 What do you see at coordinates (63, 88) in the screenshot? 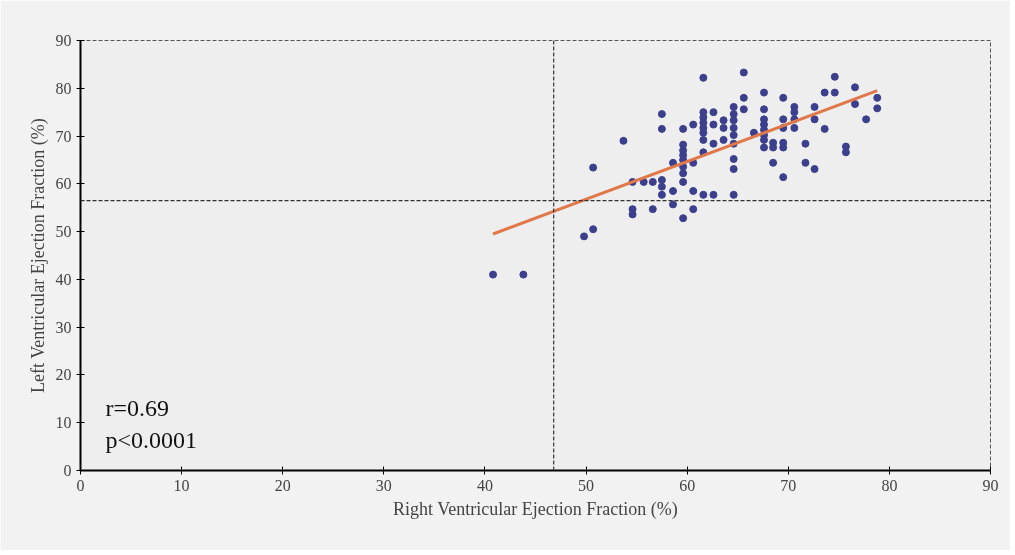
I see `y-tick-label: 80` at bounding box center [63, 88].